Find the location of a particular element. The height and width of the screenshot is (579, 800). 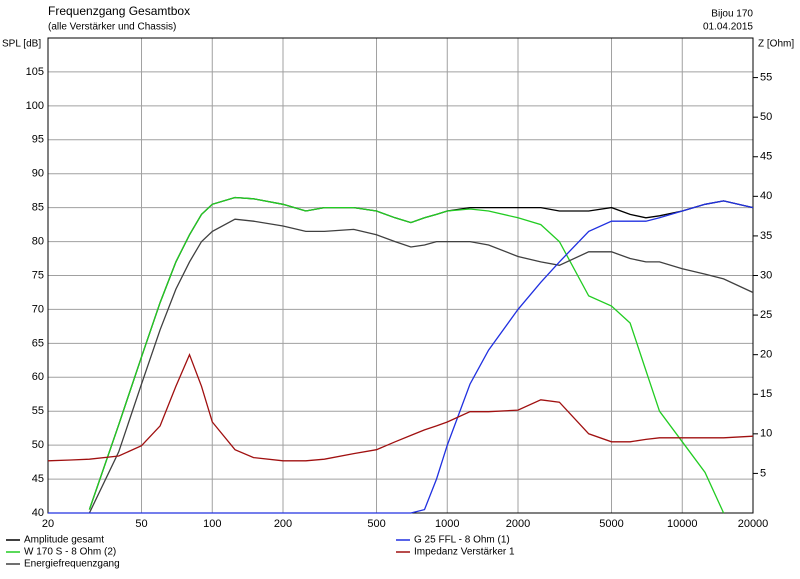

y2-tick-label: 25 is located at coordinates (766, 315).